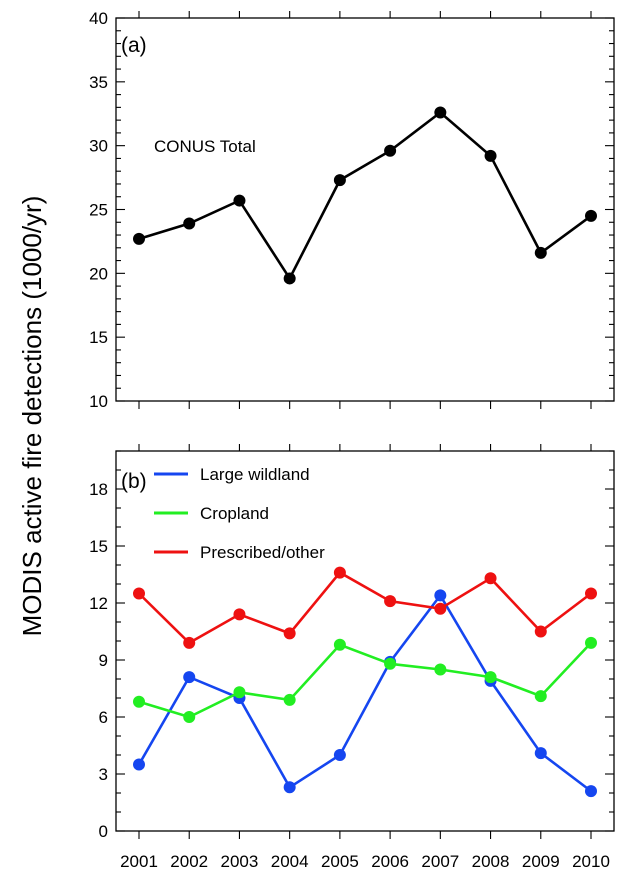  What do you see at coordinates (98, 489) in the screenshot?
I see `y-tick-label: 18` at bounding box center [98, 489].